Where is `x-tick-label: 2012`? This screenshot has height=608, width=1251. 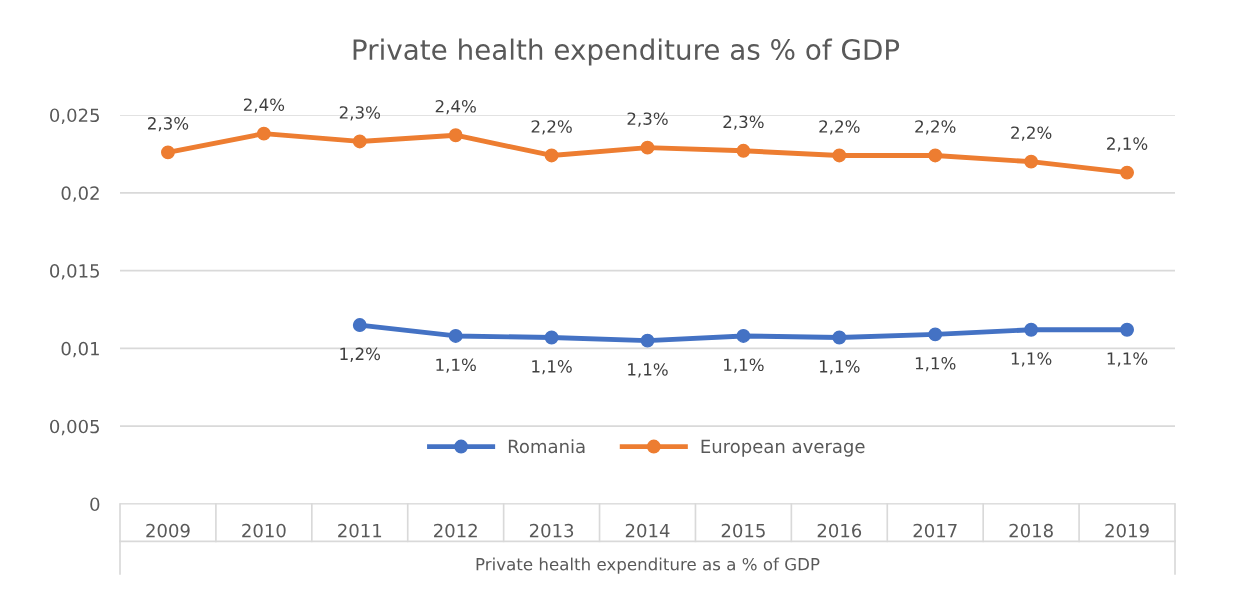
x-tick-label: 2012 is located at coordinates (455, 530).